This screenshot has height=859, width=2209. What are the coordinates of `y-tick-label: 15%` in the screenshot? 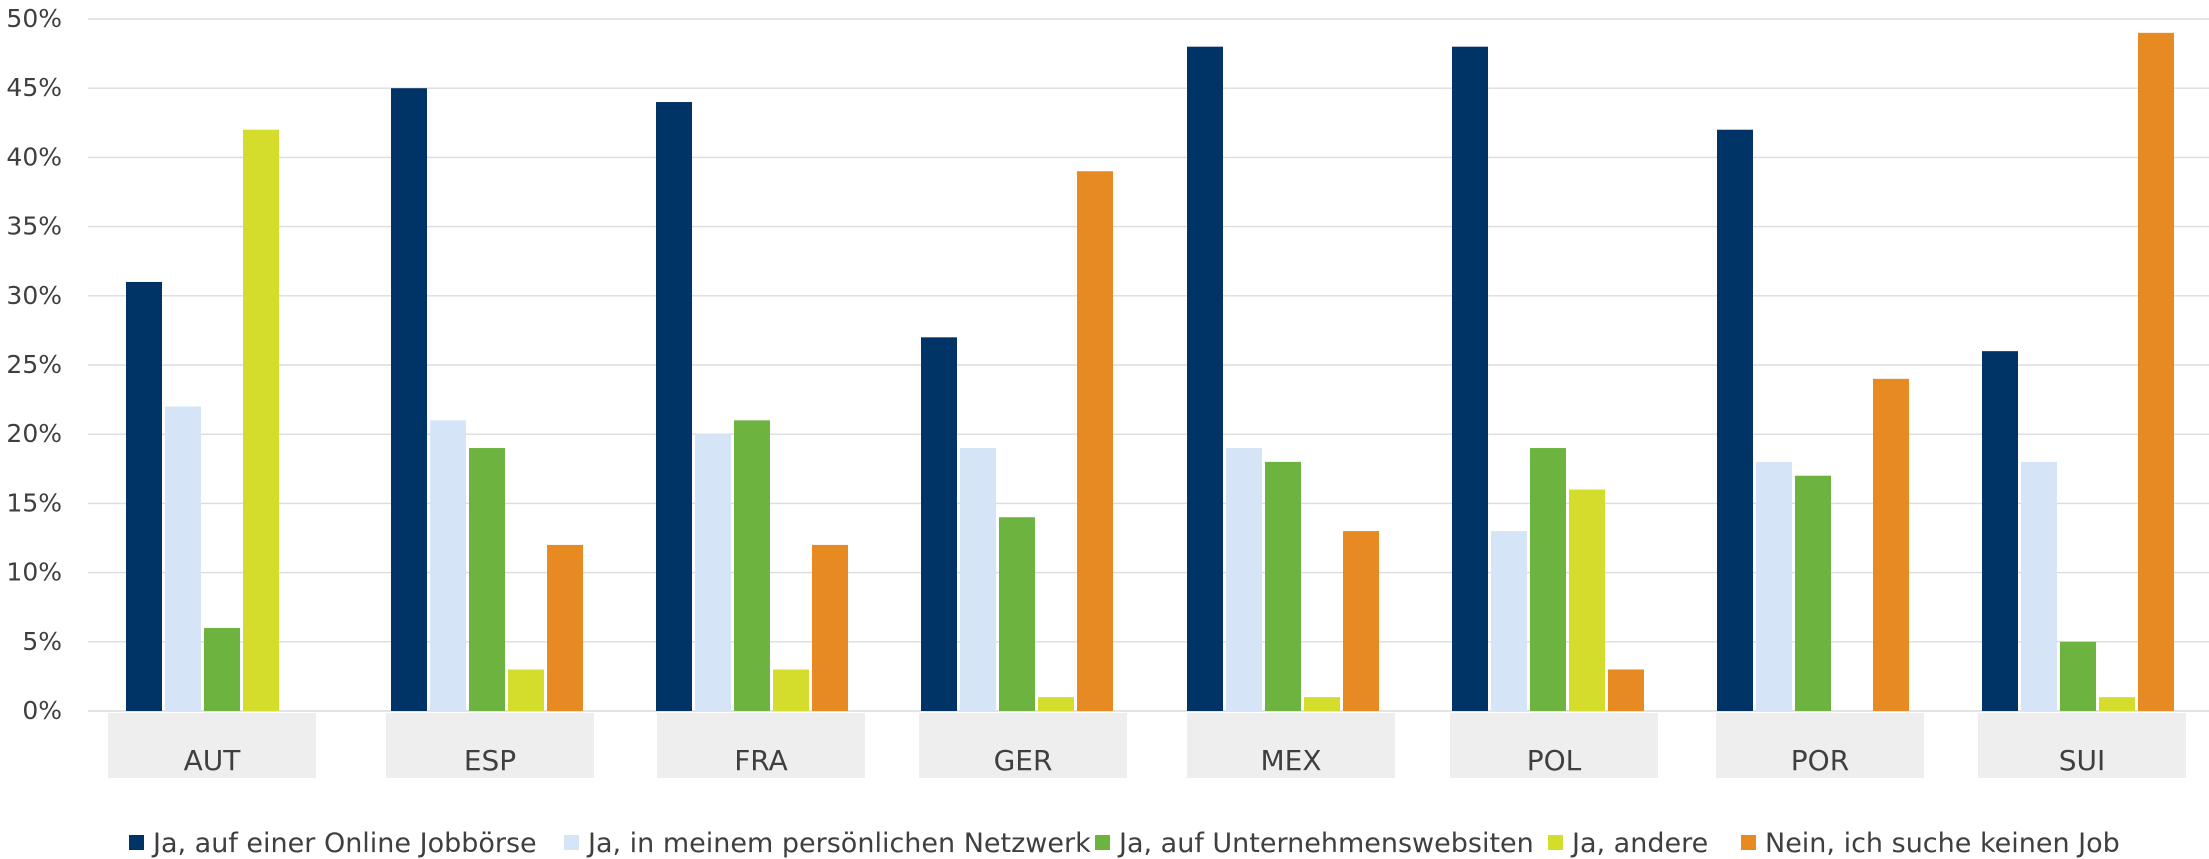 It's located at (34, 502).